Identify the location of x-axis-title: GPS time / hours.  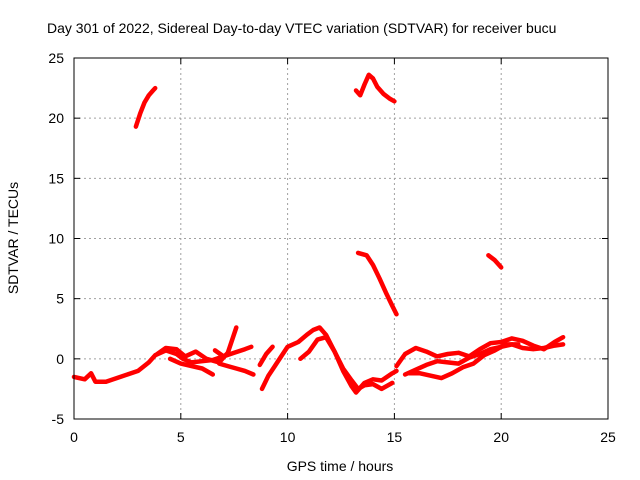
(340, 466).